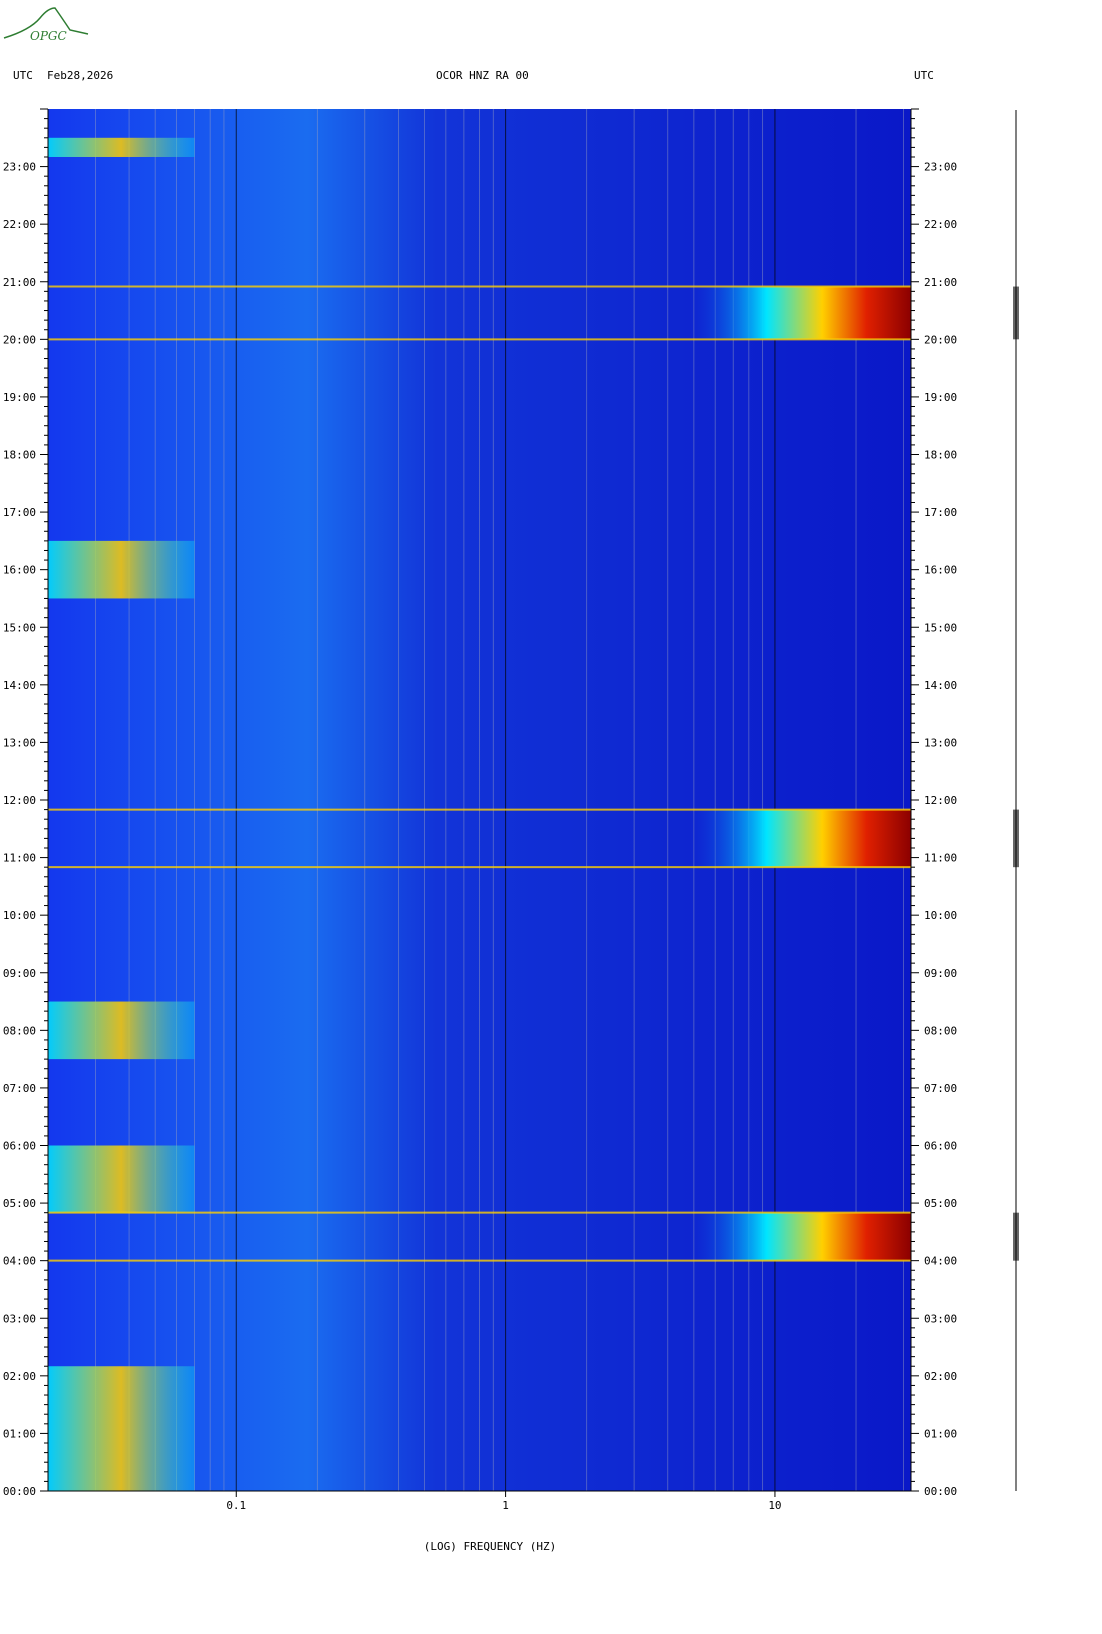  I want to click on y-tick-label-left: 04:00, so click(19, 1261).